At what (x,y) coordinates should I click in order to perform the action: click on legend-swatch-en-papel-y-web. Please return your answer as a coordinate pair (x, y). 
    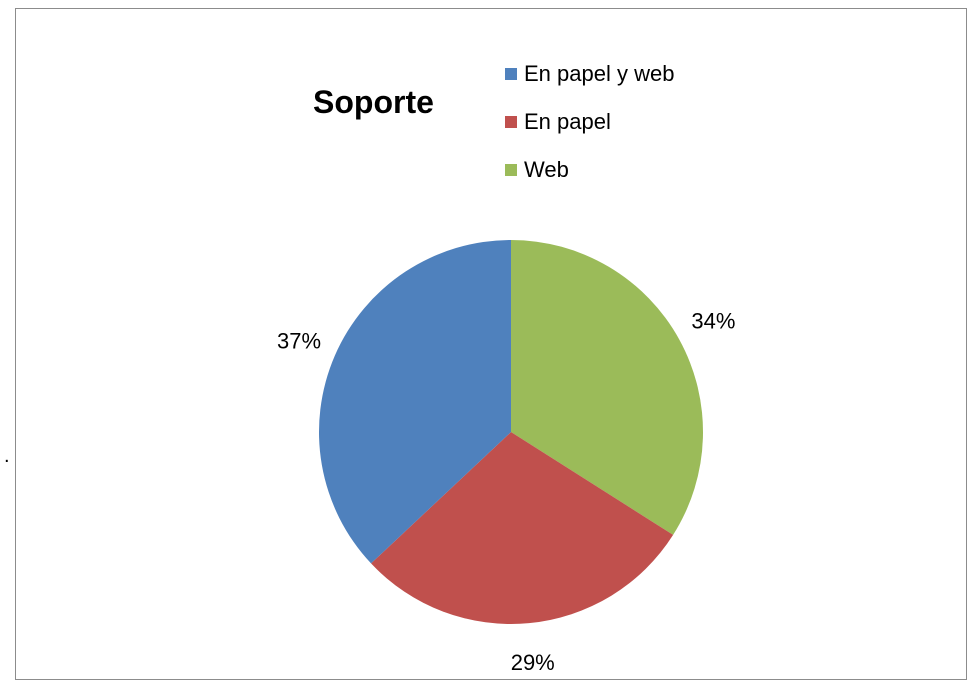
    Looking at the image, I should click on (511, 74).